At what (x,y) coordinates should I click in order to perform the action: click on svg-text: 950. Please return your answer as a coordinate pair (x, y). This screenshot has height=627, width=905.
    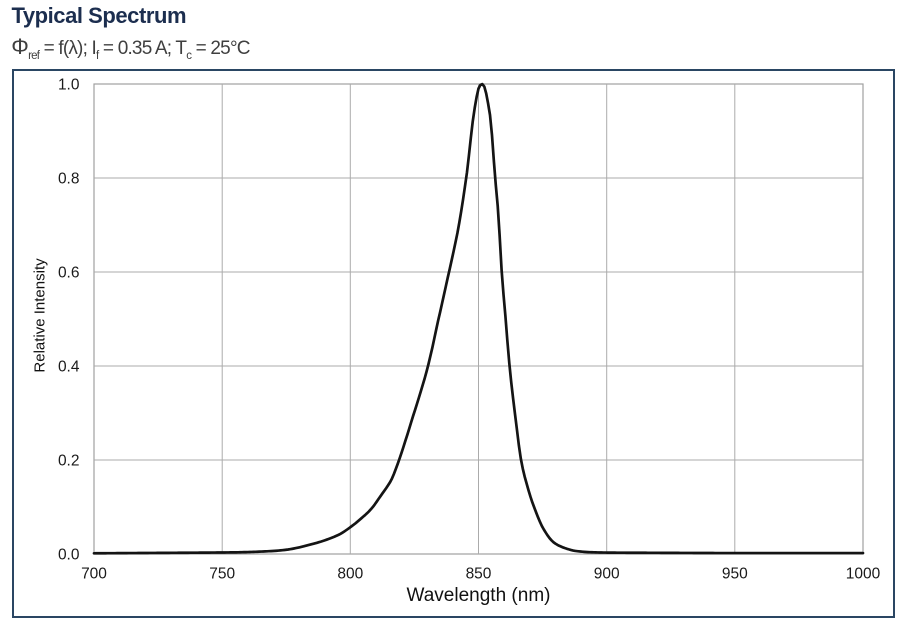
    Looking at the image, I should click on (735, 574).